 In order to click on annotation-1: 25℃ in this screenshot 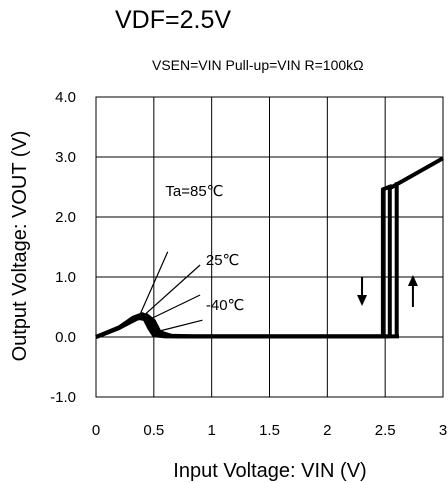, I will do `click(223, 260)`.